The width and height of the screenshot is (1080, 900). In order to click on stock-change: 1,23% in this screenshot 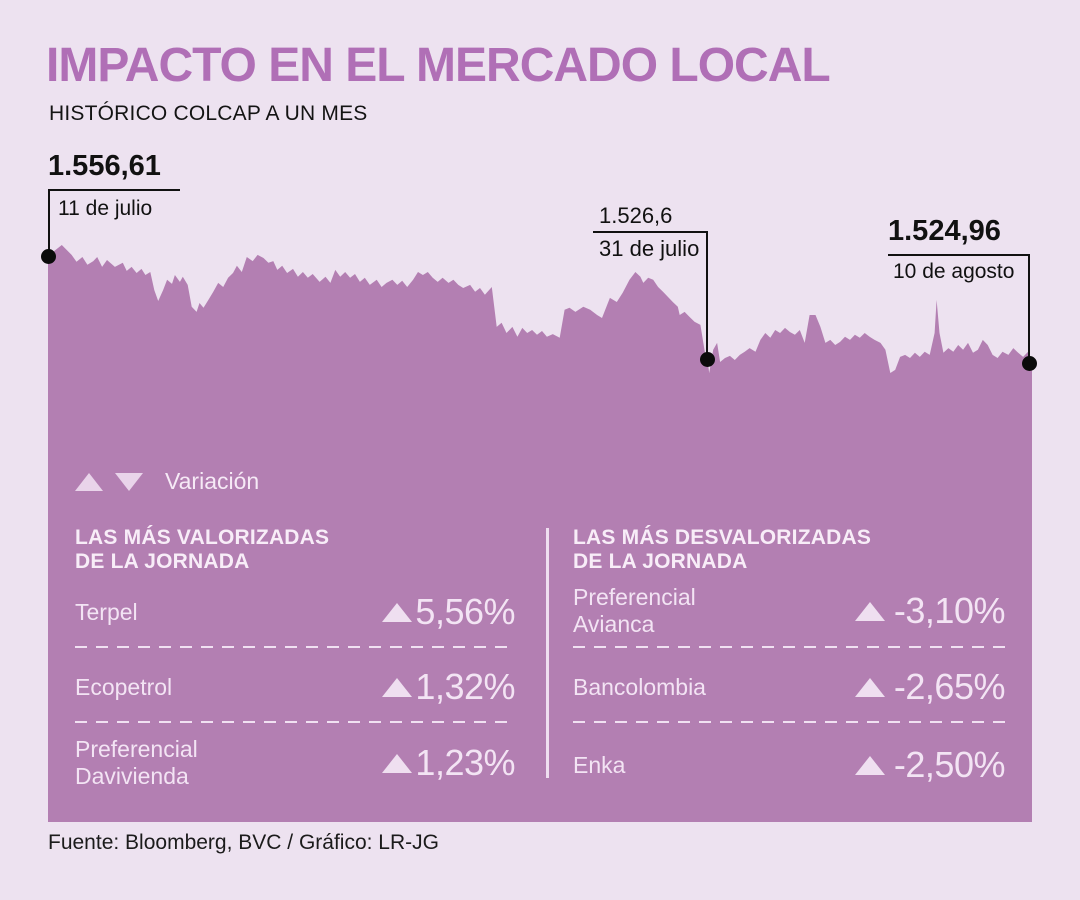, I will do `click(448, 763)`.